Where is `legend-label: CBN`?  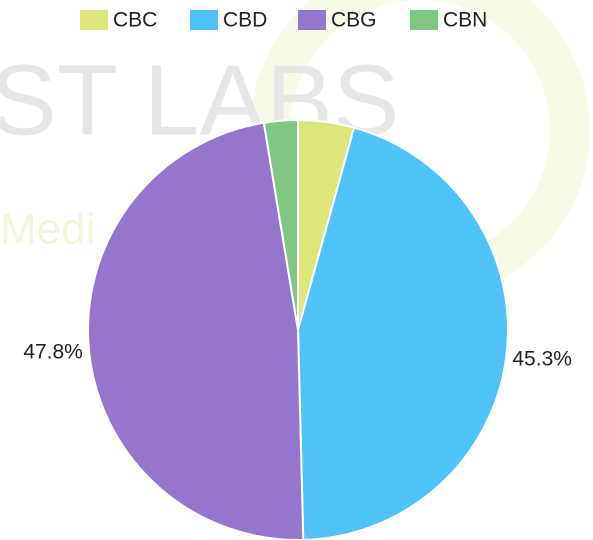
legend-label: CBN is located at coordinates (465, 20).